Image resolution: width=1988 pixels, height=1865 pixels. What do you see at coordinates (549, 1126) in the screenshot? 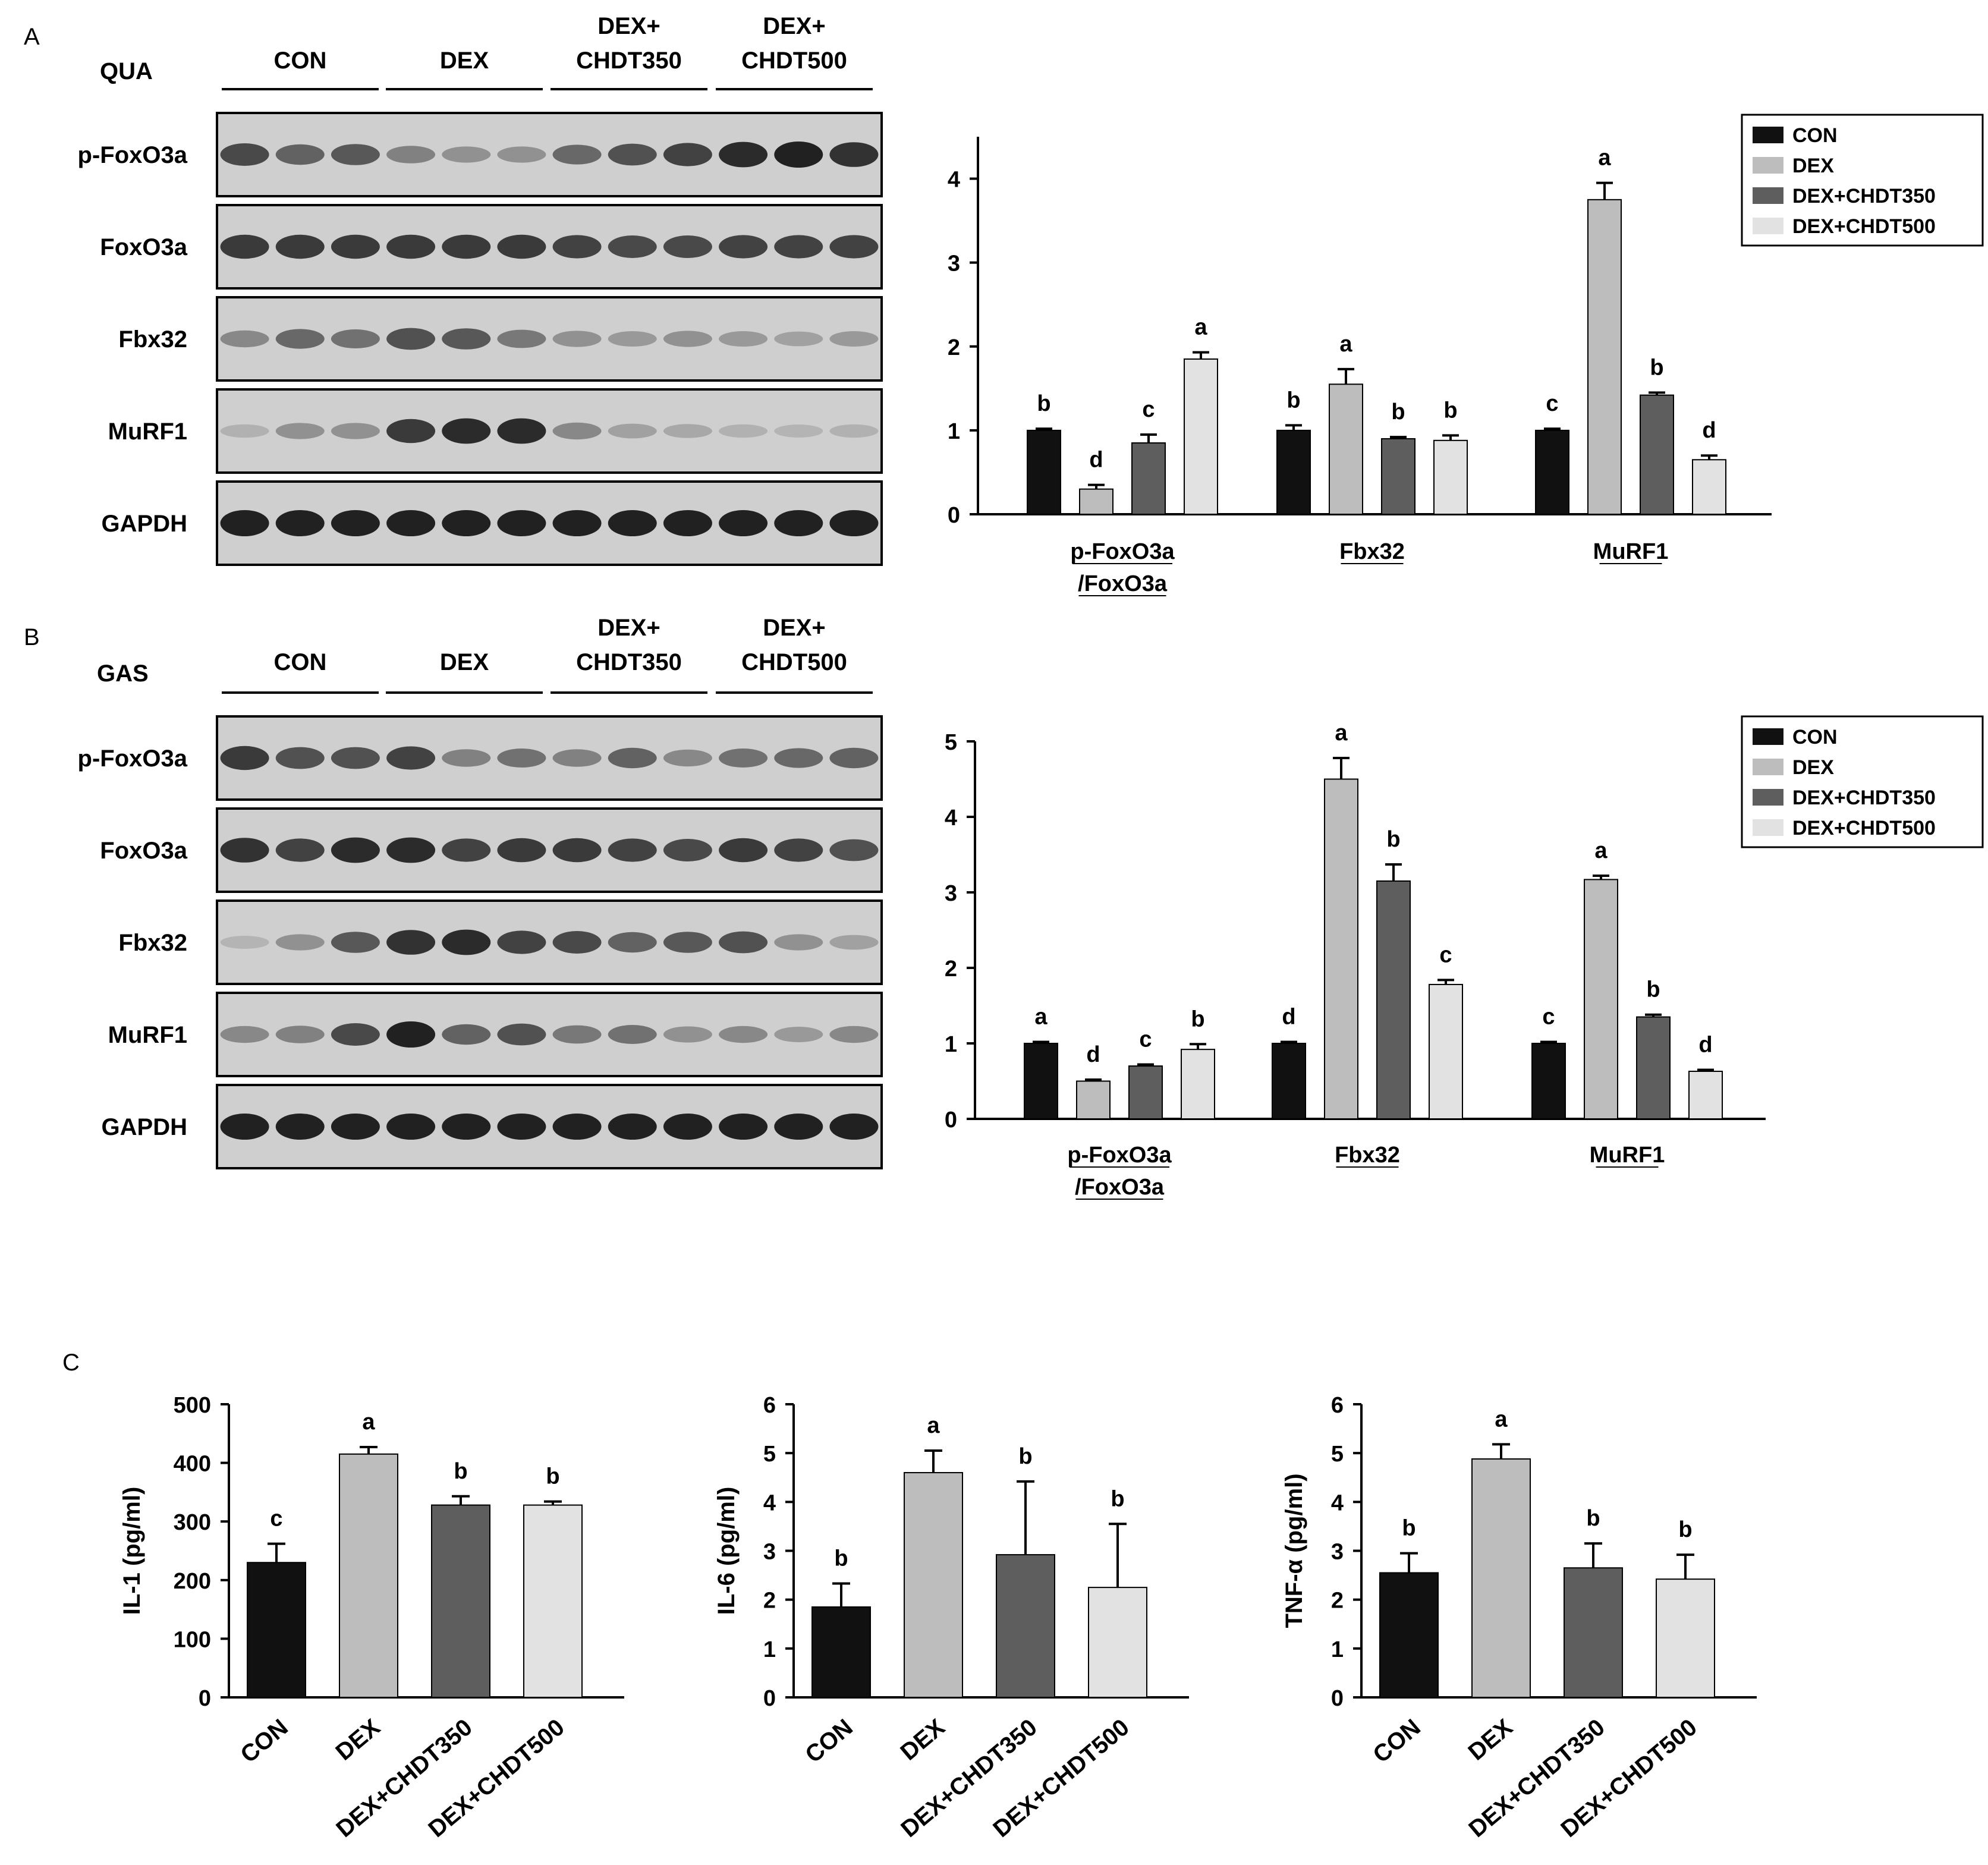
I see `blot-gapdh` at bounding box center [549, 1126].